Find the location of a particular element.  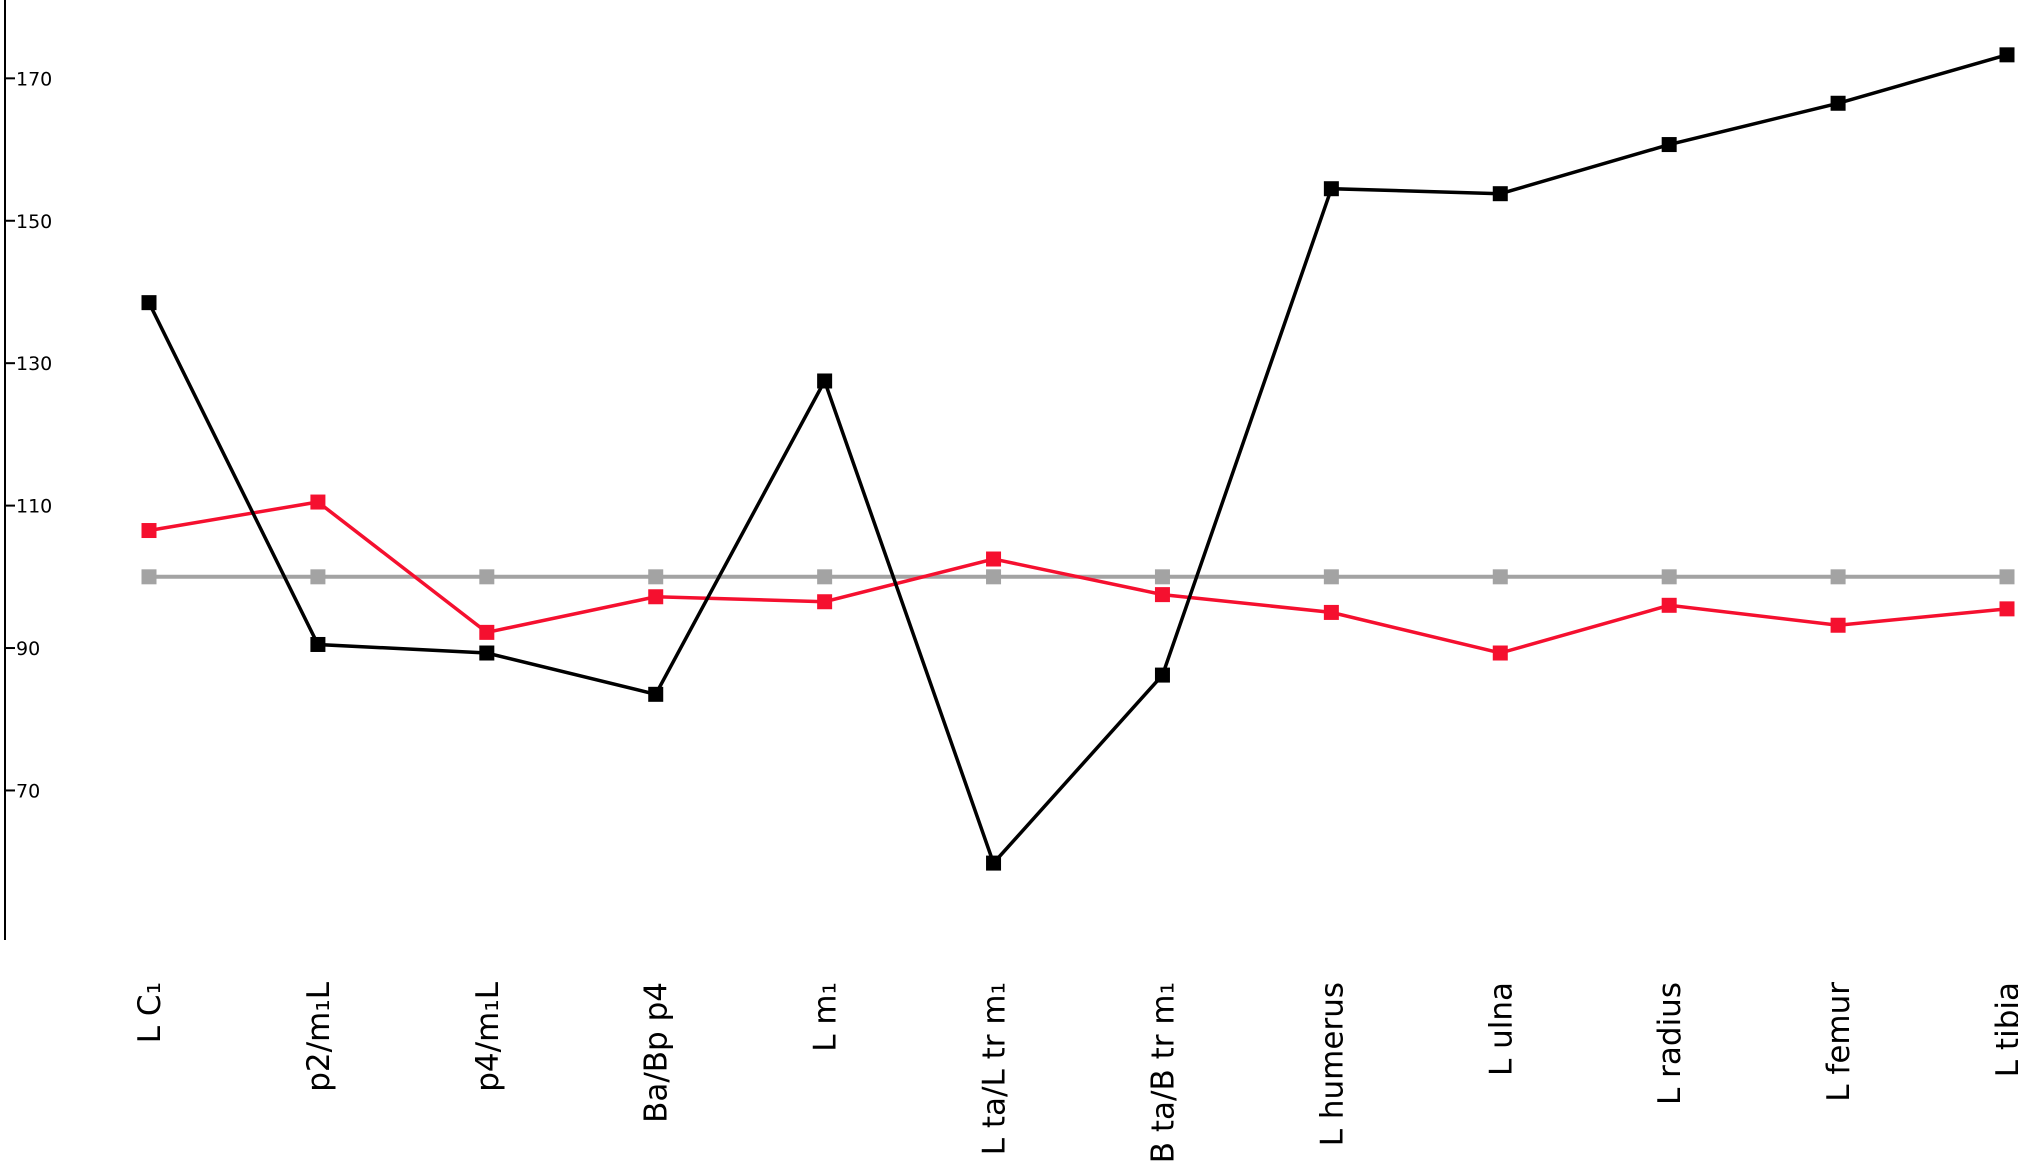

y-tick-label: 70 is located at coordinates (28, 791).